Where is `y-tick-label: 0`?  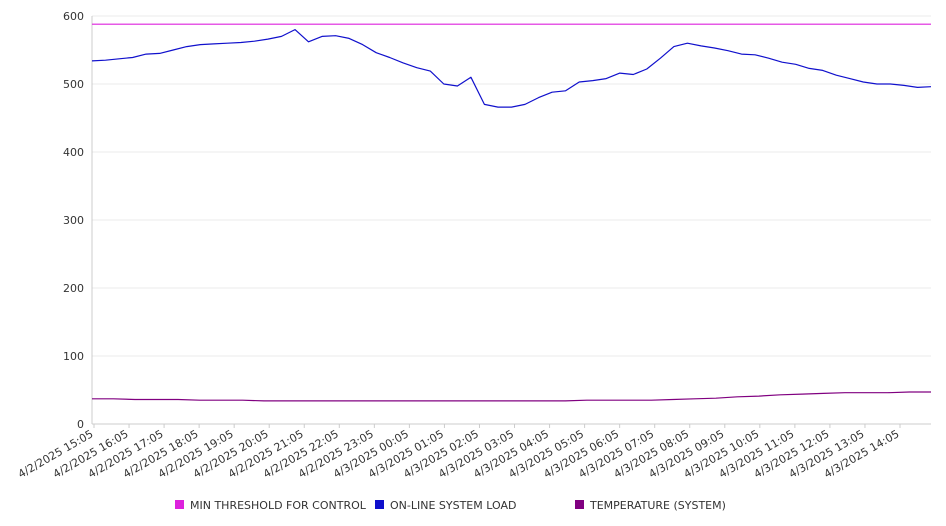
y-tick-label: 0 is located at coordinates (80, 424).